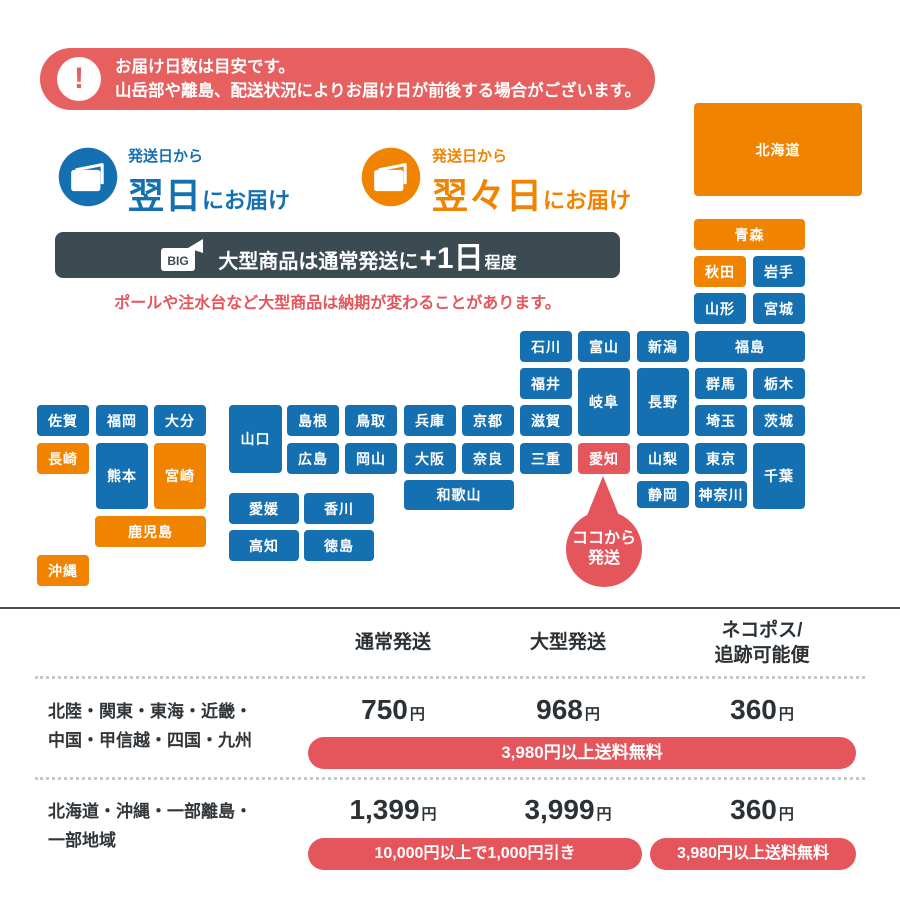 The width and height of the screenshot is (900, 900). What do you see at coordinates (559, 809) in the screenshot?
I see `price-amount: 3,999` at bounding box center [559, 809].